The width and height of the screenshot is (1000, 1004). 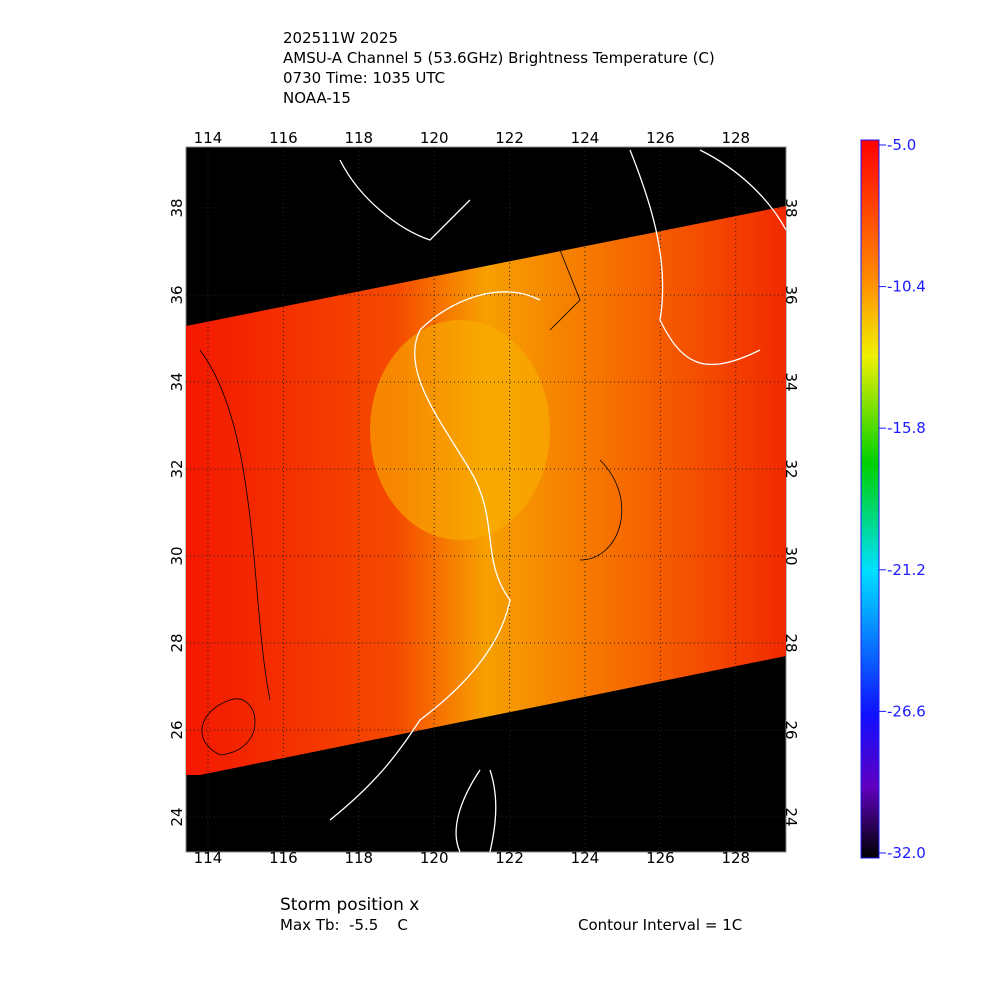 I want to click on lat-label-right: 24, so click(x=791, y=816).